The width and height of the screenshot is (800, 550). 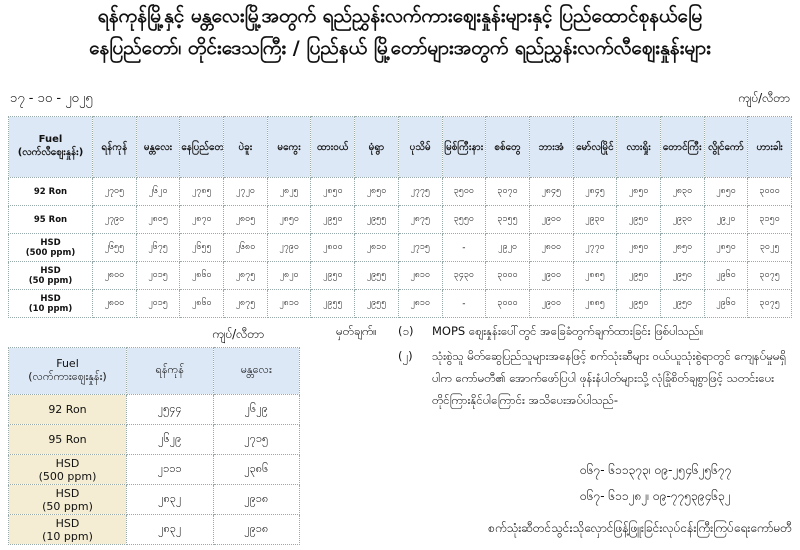 I want to click on price-cell: ၂၆၇၅, so click(x=158, y=247).